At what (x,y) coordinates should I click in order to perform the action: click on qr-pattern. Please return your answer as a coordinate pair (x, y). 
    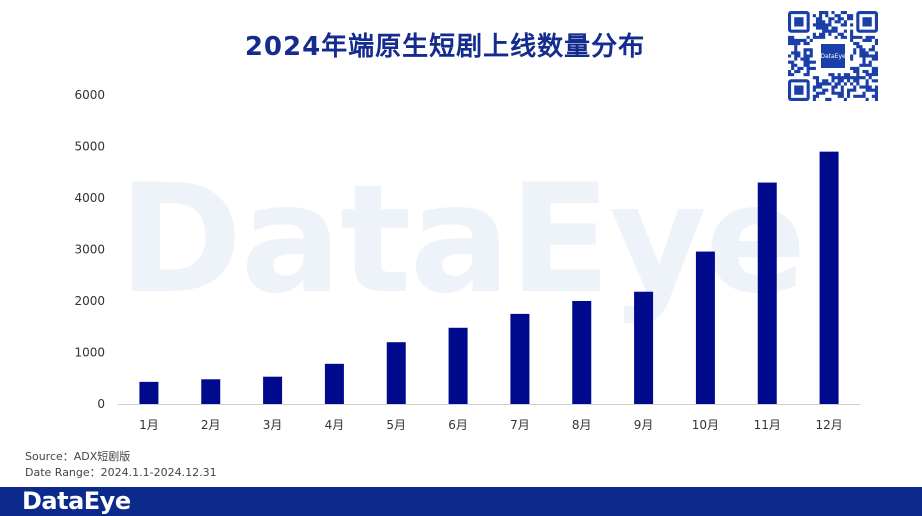
    Looking at the image, I should click on (832, 55).